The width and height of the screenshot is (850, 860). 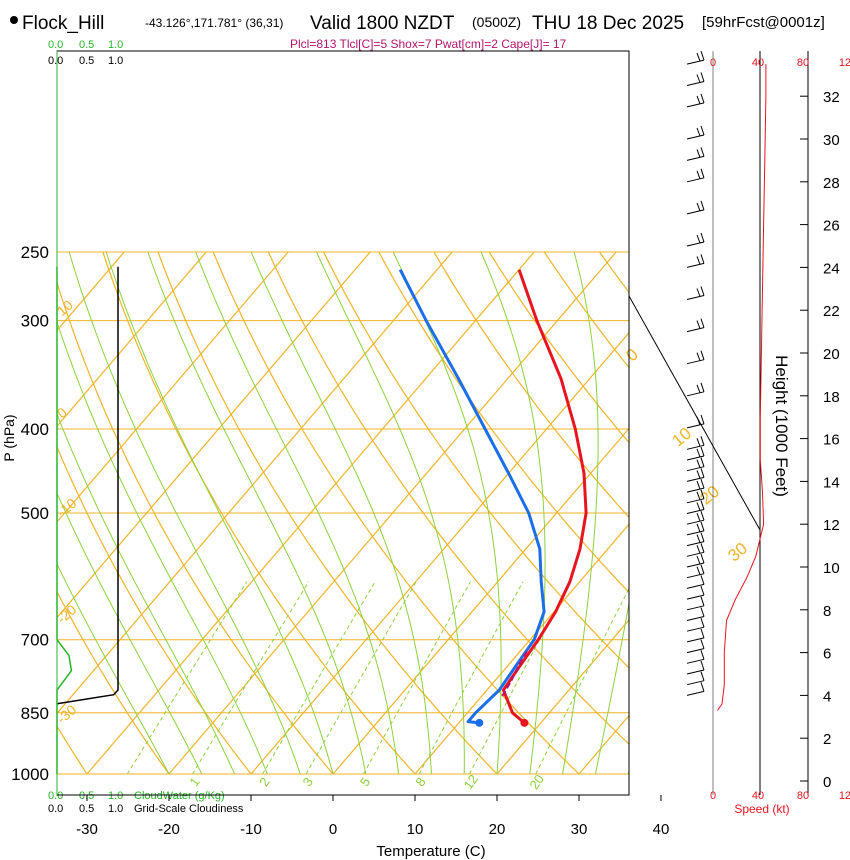 I want to click on moist-adiabat--16, so click(x=130, y=633).